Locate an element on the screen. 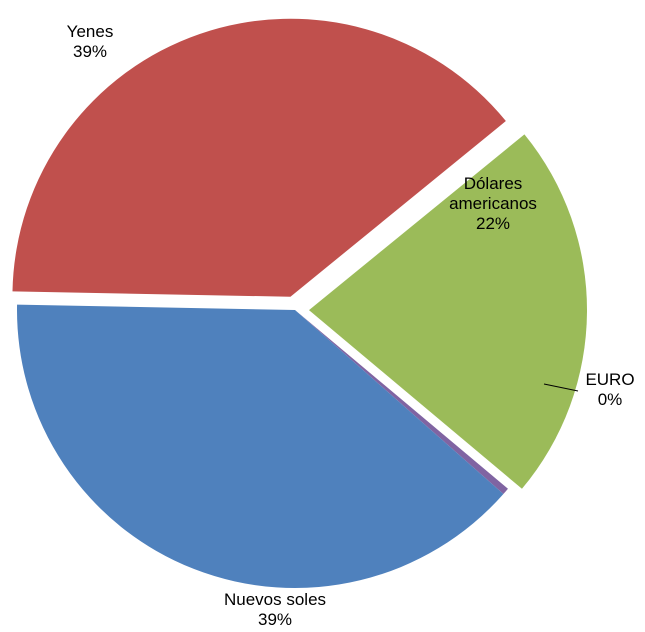 The height and width of the screenshot is (632, 645). slice-label-nuevos-soles: Nuevos soles 39% is located at coordinates (275, 609).